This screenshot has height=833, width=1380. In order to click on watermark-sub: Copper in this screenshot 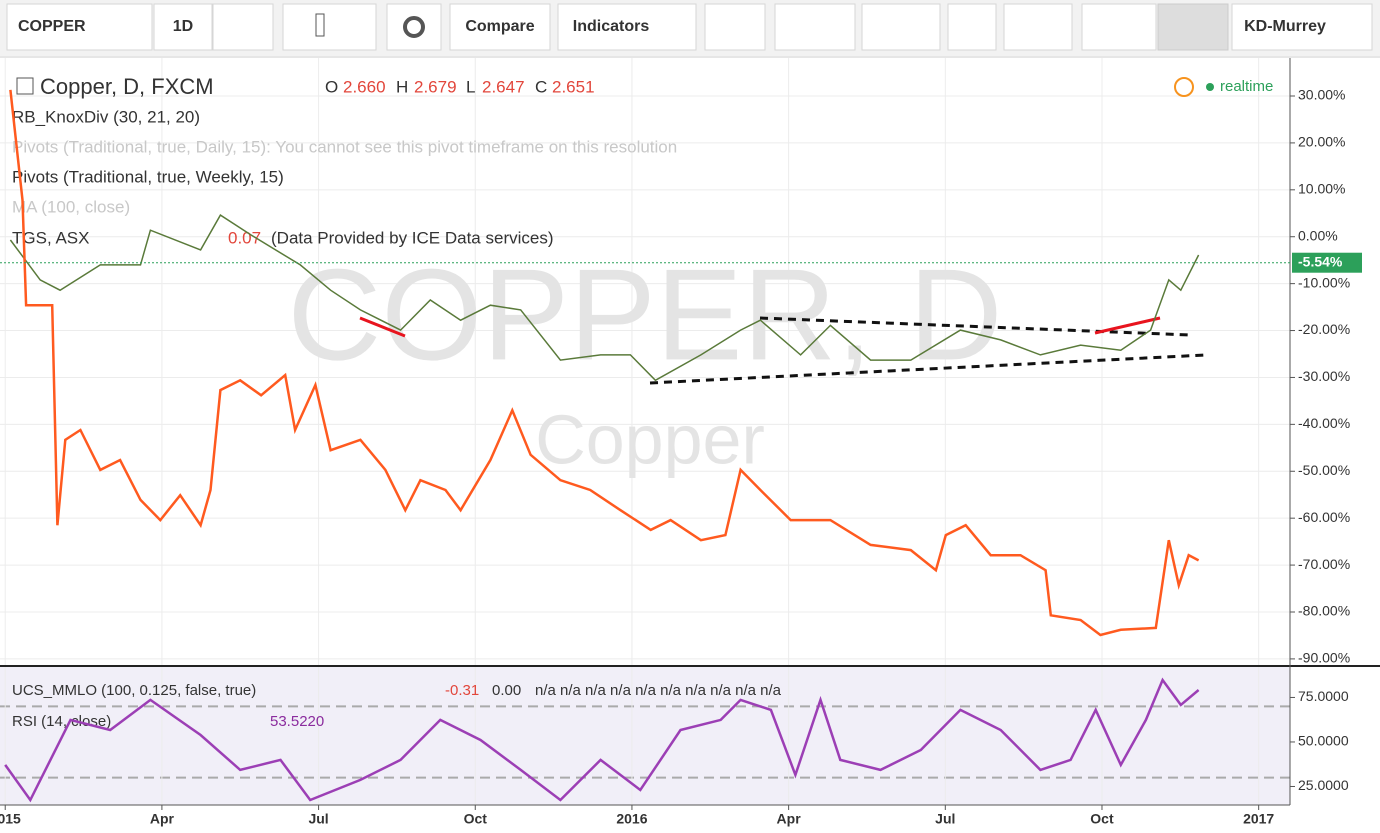, I will do `click(650, 439)`.